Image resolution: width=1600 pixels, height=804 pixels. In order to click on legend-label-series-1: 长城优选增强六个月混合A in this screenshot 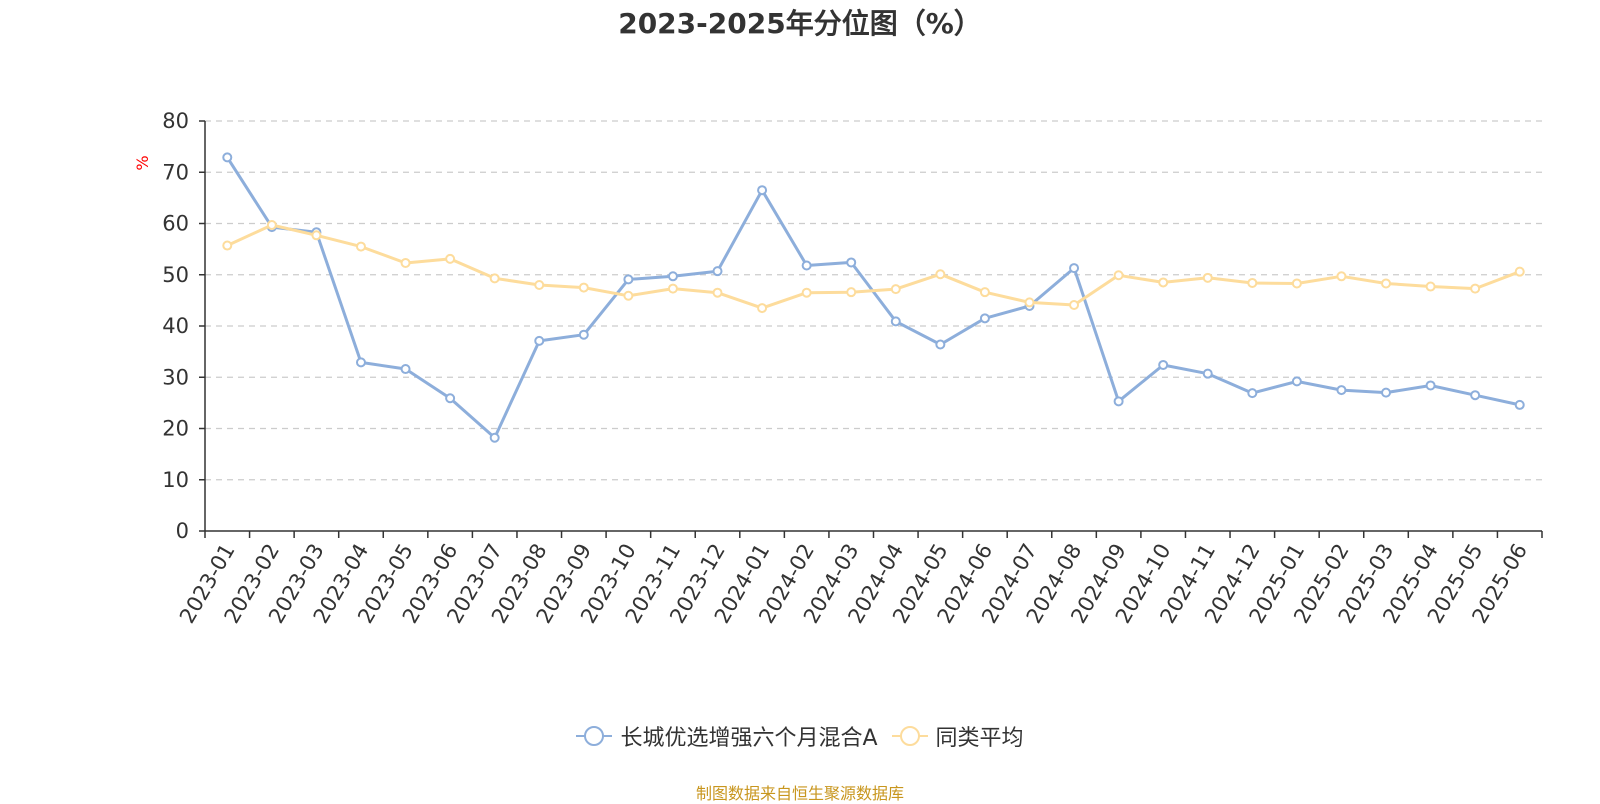, I will do `click(749, 738)`.